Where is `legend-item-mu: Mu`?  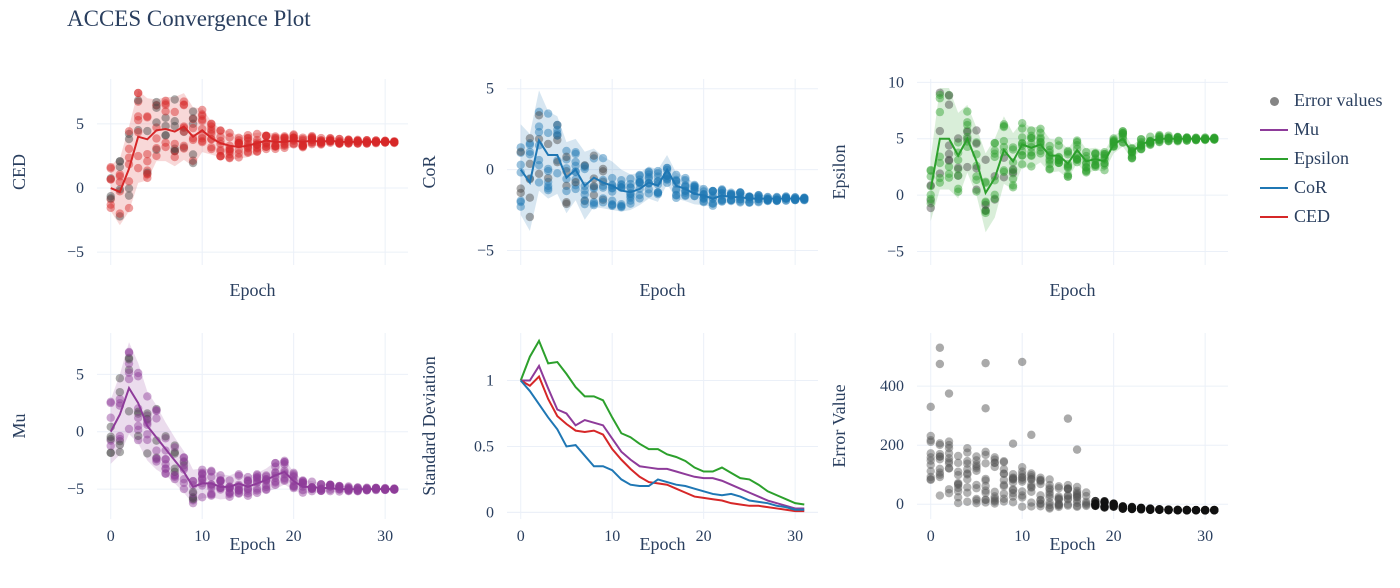
legend-item-mu: Mu is located at coordinates (1319, 129).